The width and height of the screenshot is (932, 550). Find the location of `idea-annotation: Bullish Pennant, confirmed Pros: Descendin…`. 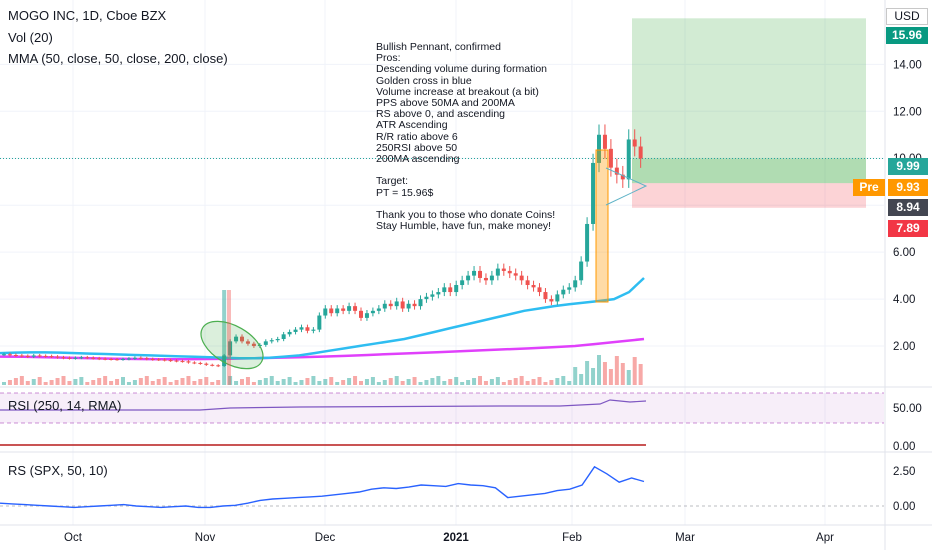

idea-annotation: Bullish Pennant, confirmed Pros: Descendin… is located at coordinates (465, 136).